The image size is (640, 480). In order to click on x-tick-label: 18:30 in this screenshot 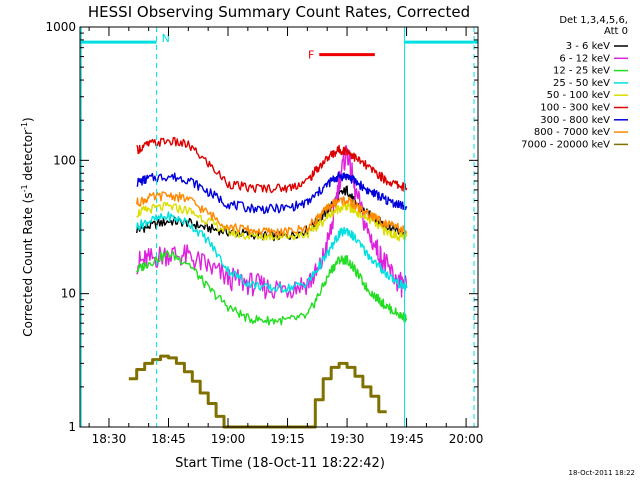, I will do `click(109, 439)`.